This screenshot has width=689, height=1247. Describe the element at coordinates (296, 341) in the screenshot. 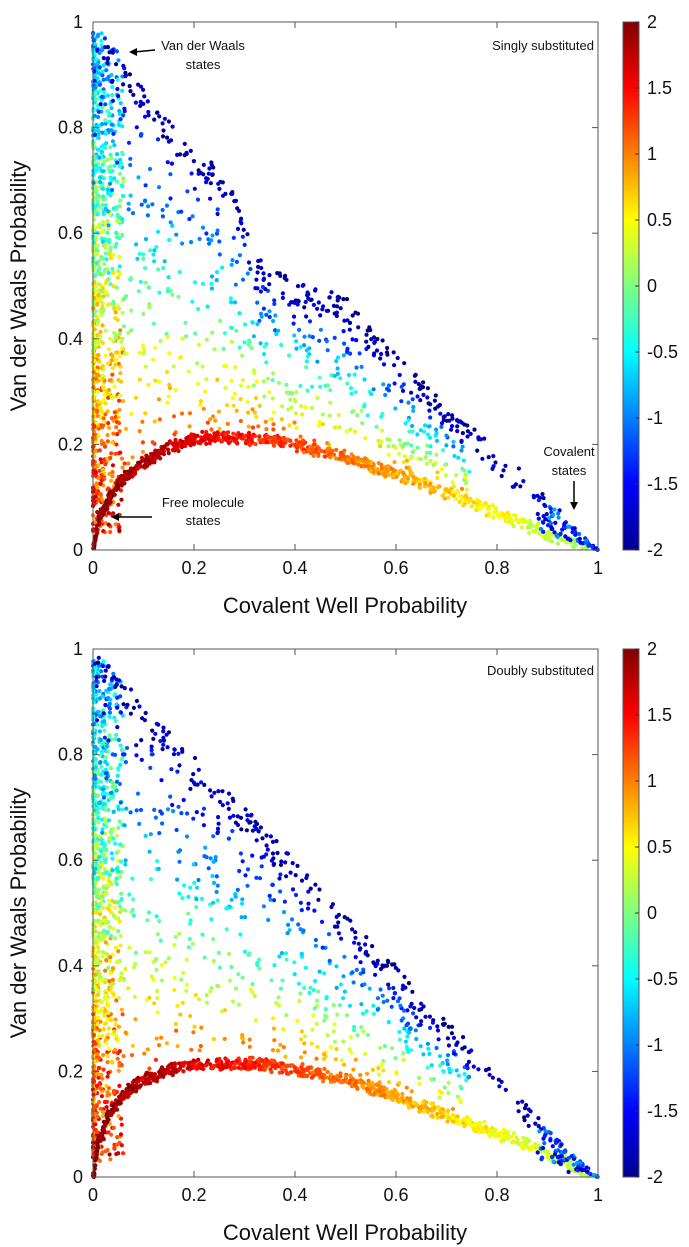

I see `data-point-1996` at that location.